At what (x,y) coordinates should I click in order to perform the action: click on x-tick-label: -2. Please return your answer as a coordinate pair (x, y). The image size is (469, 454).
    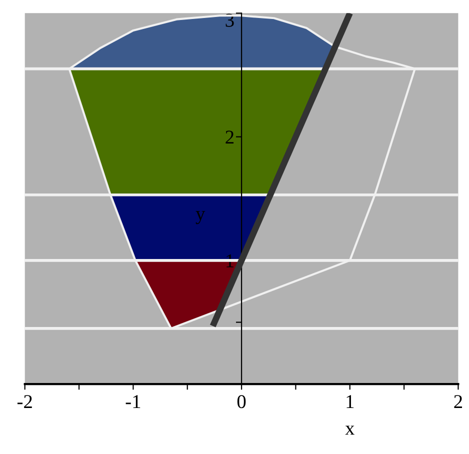
    Looking at the image, I should click on (24, 401).